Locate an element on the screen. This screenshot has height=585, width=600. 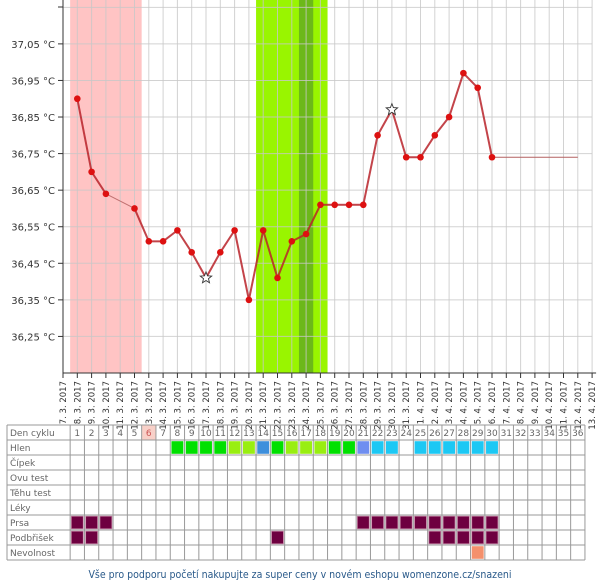
day-number: 25 is located at coordinates (420, 434).